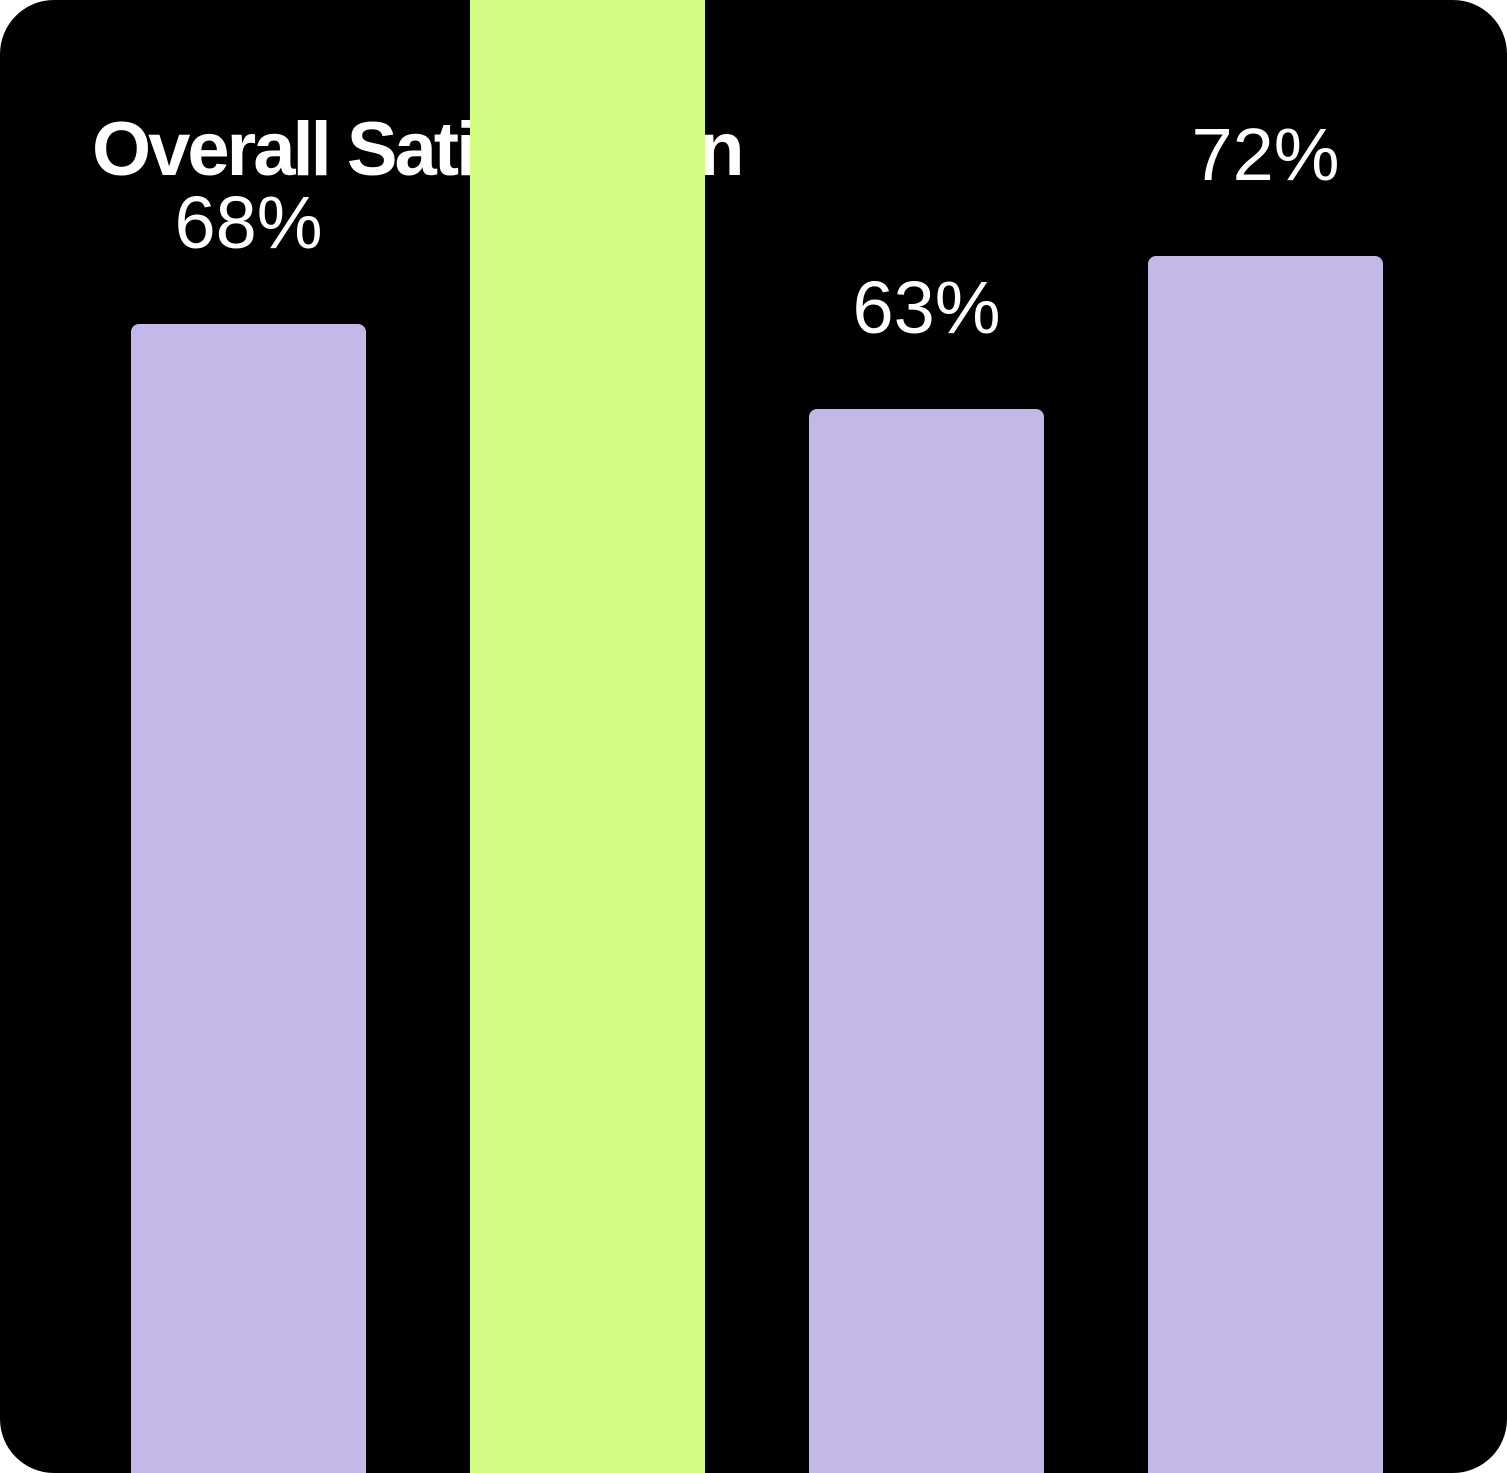  I want to click on bar-value-label-3: 63%, so click(926, 307).